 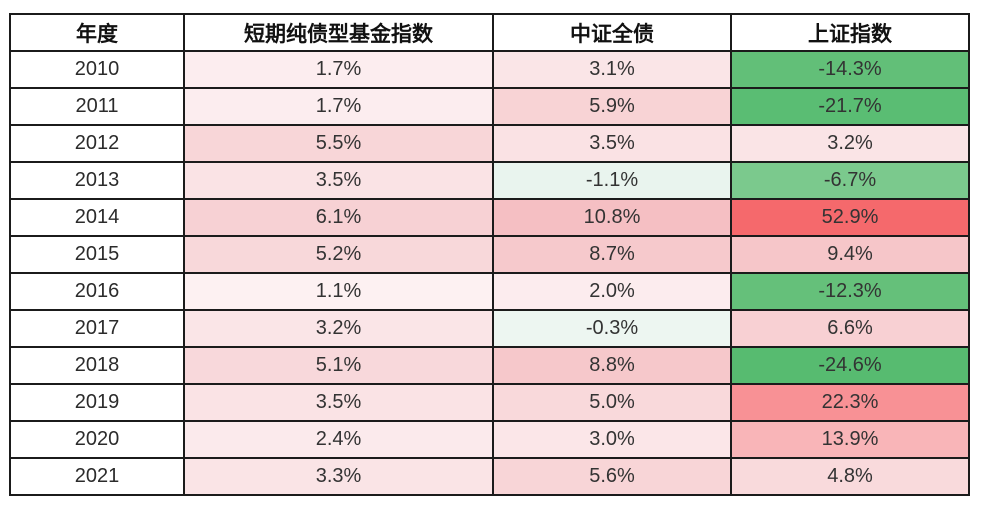 I want to click on table-row: 2010 1.7% 3.1% -14.3%, so click(x=489, y=69).